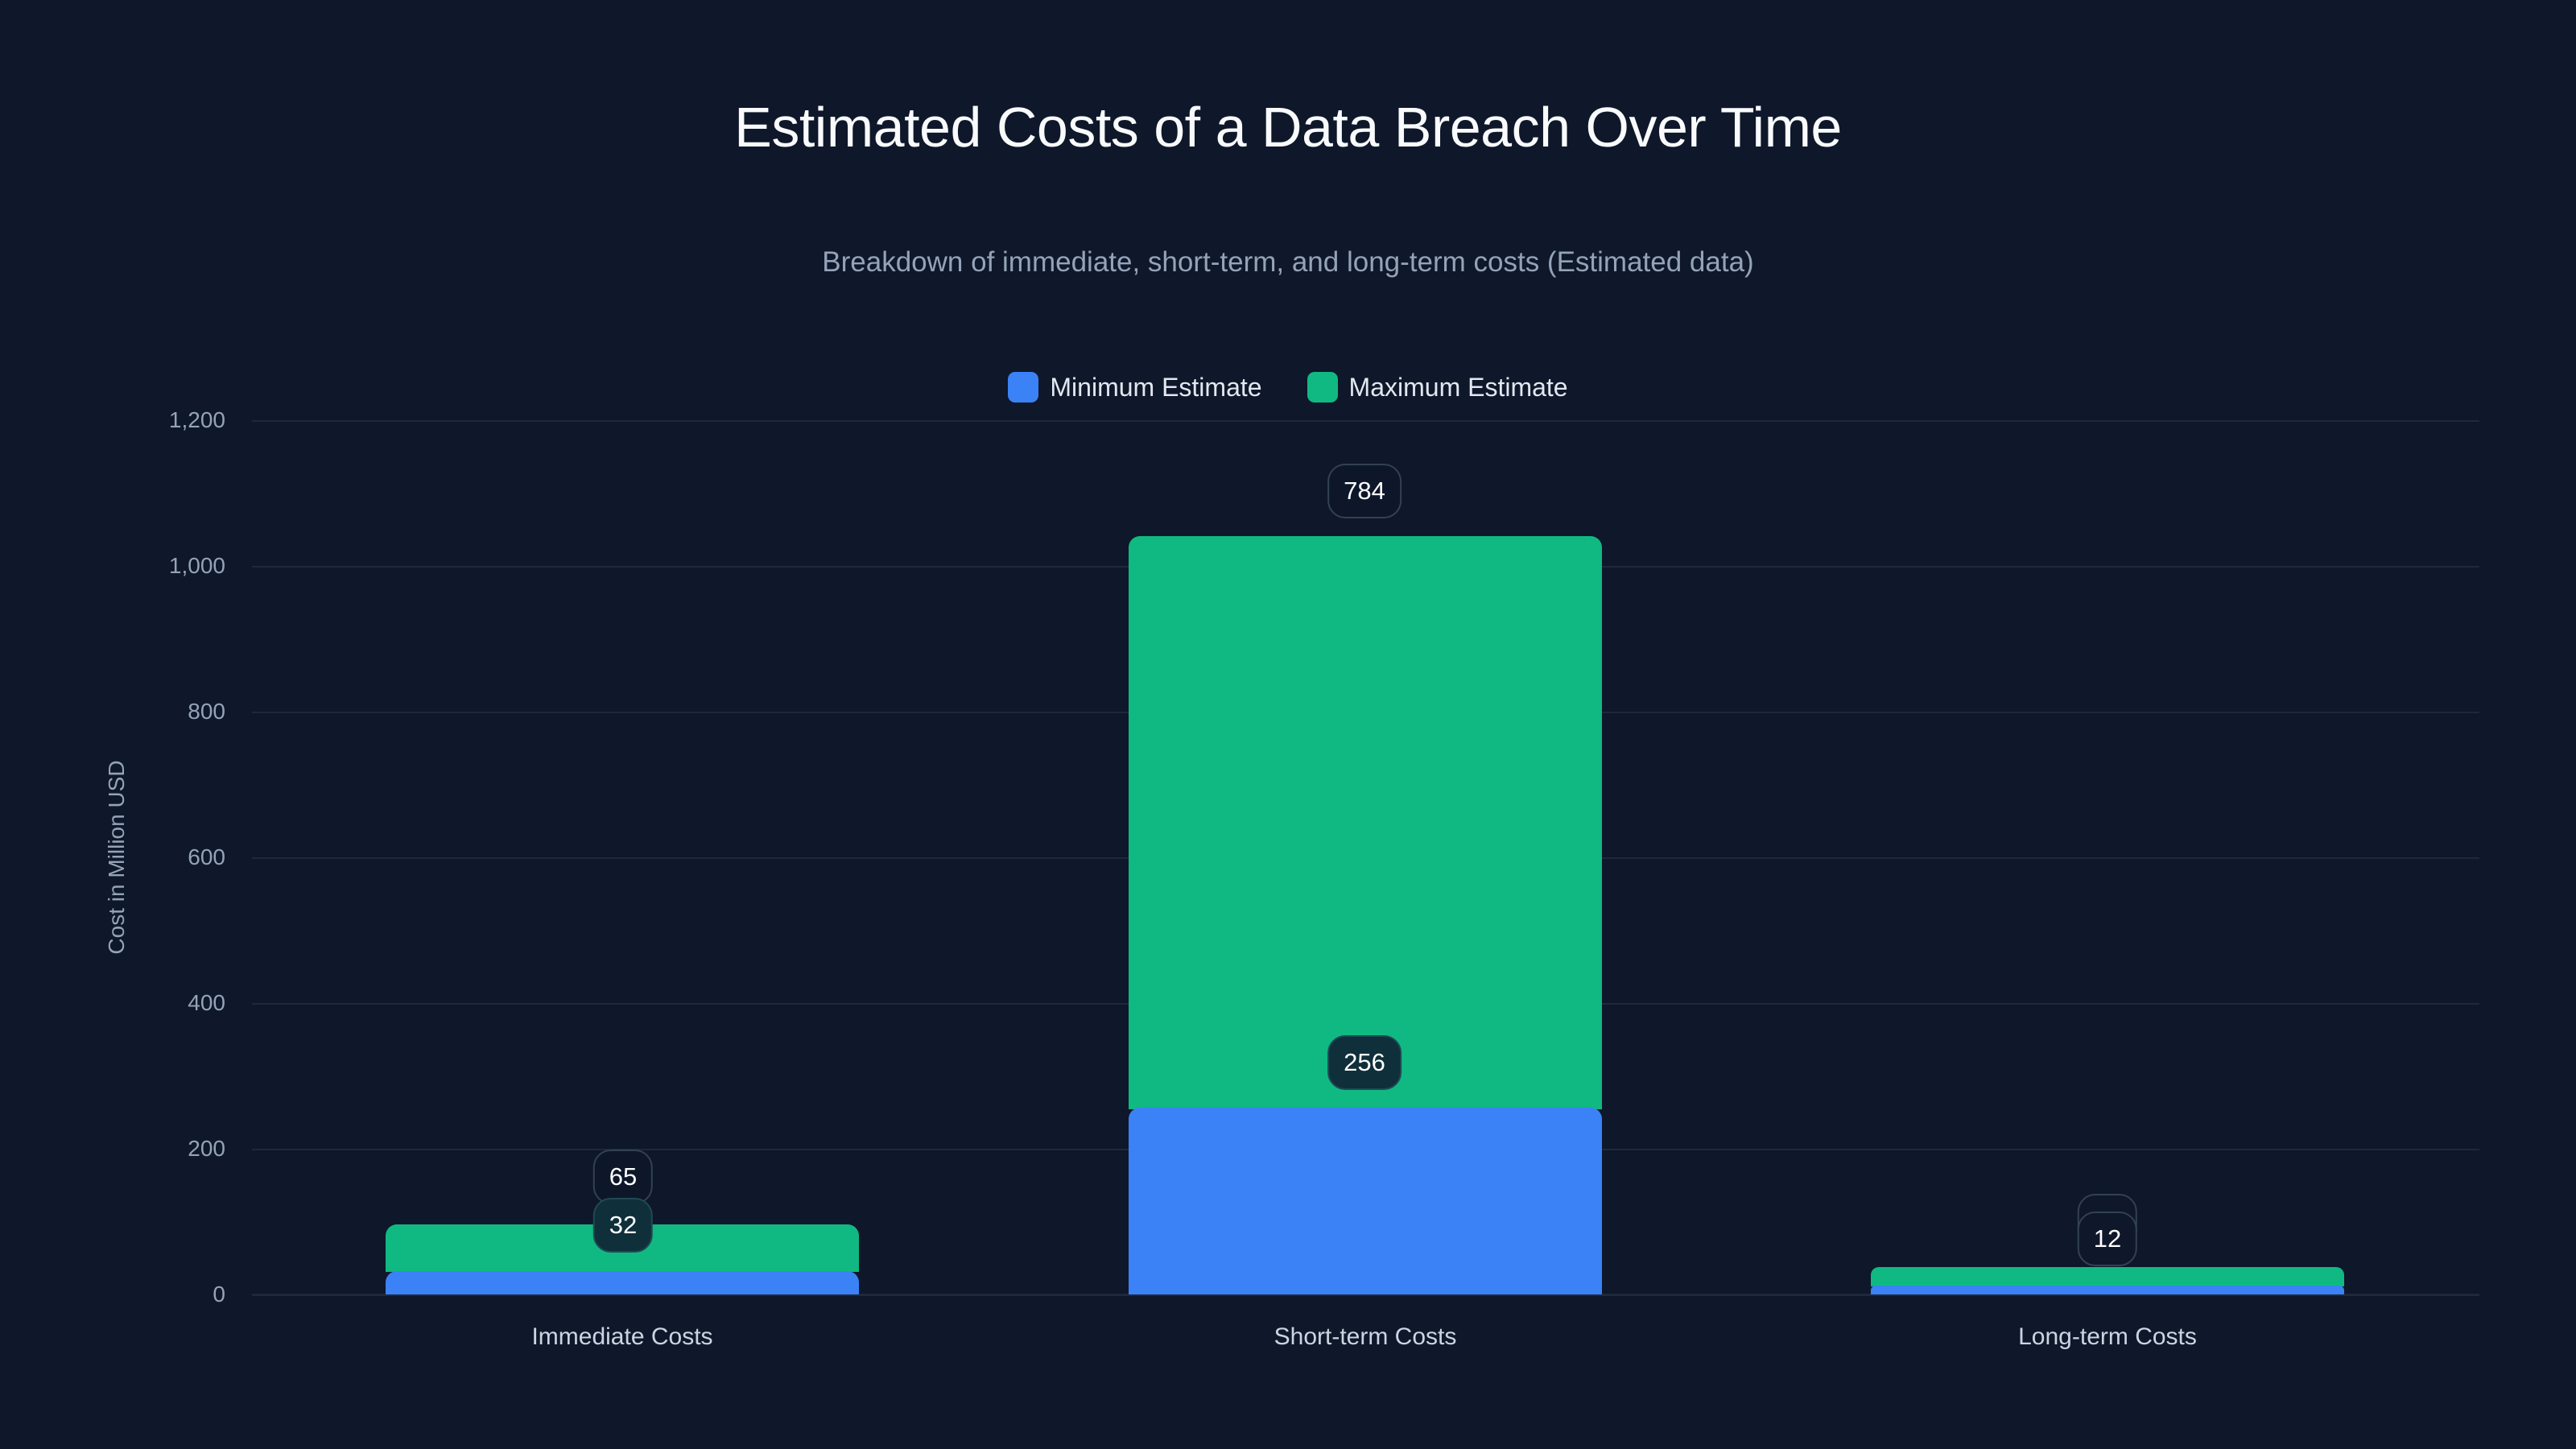 The width and height of the screenshot is (2576, 1449). Describe the element at coordinates (206, 1148) in the screenshot. I see `y-tick-200: 200` at that location.